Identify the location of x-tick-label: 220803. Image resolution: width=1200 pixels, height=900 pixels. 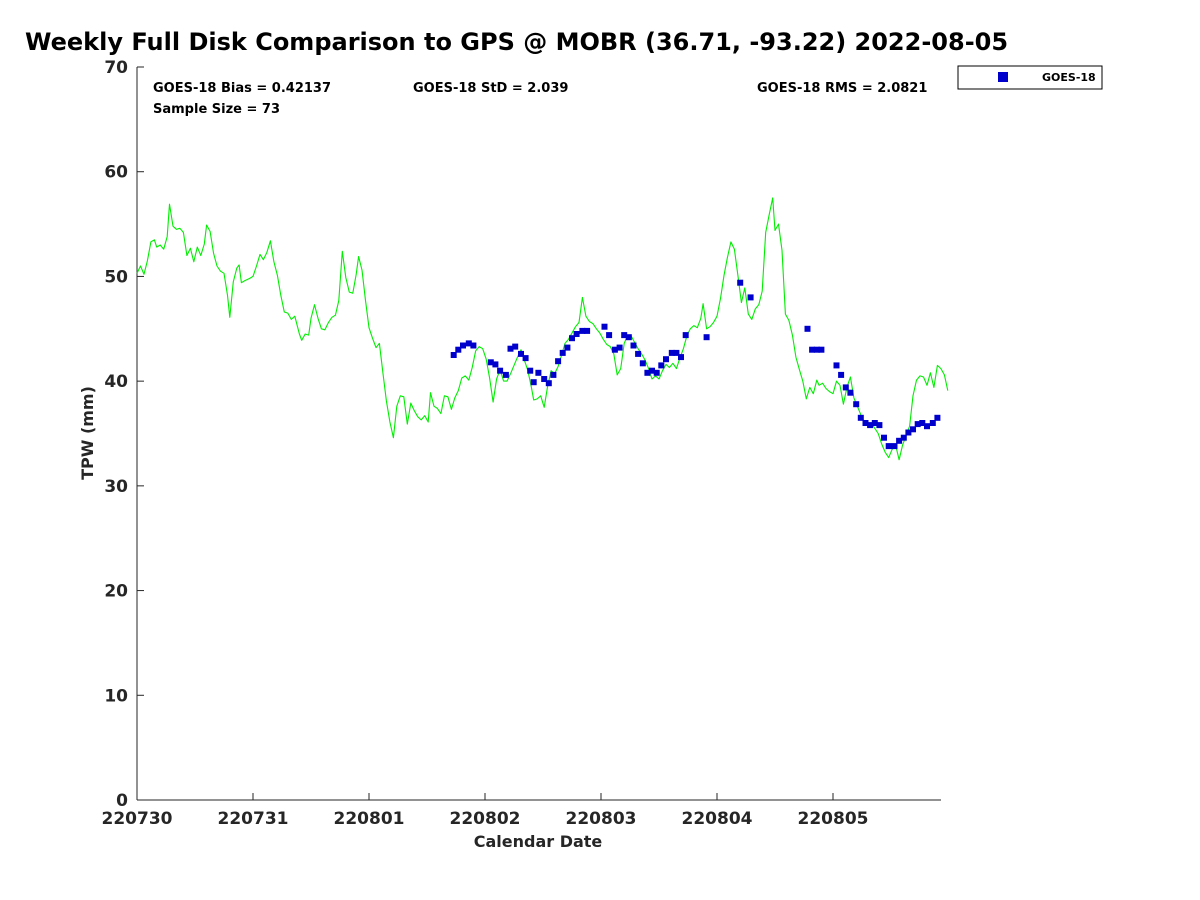
(601, 819).